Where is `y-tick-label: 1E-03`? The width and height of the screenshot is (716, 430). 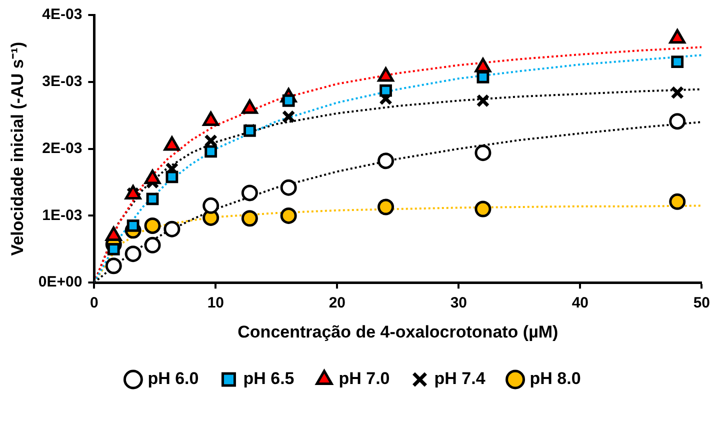 y-tick-label: 1E-03 is located at coordinates (62, 215).